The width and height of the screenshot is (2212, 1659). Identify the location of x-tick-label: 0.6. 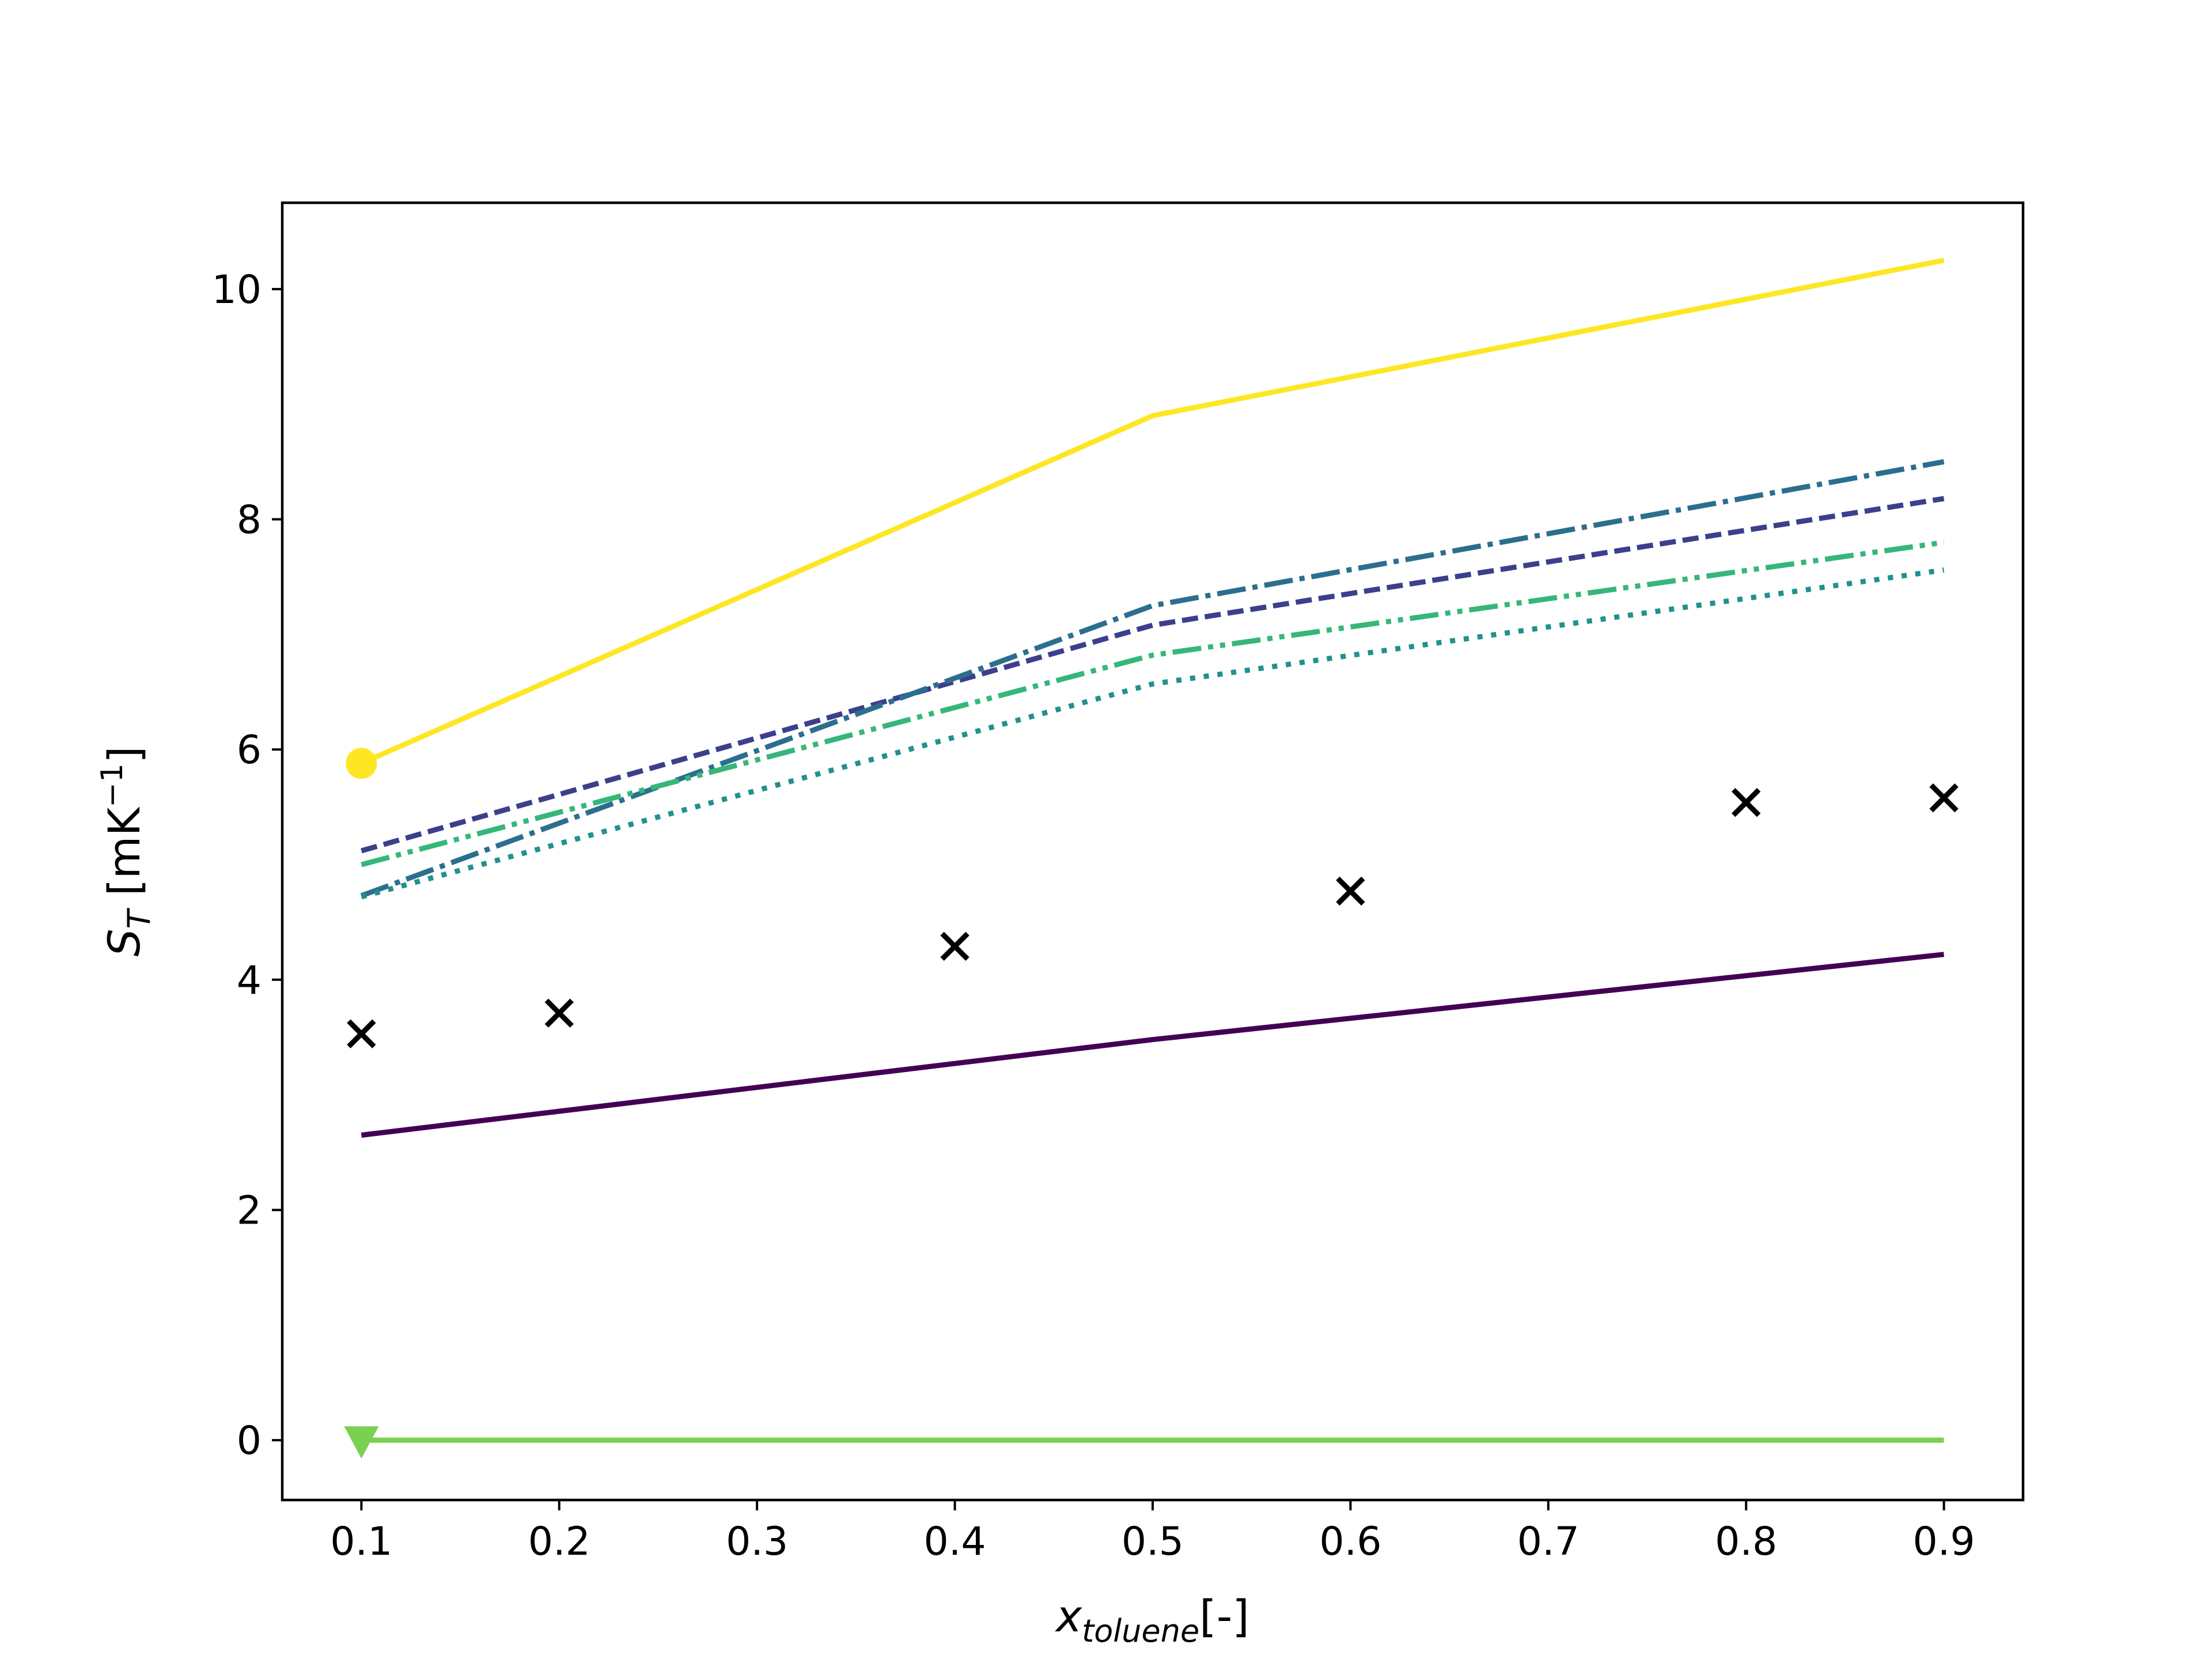
(1350, 1542).